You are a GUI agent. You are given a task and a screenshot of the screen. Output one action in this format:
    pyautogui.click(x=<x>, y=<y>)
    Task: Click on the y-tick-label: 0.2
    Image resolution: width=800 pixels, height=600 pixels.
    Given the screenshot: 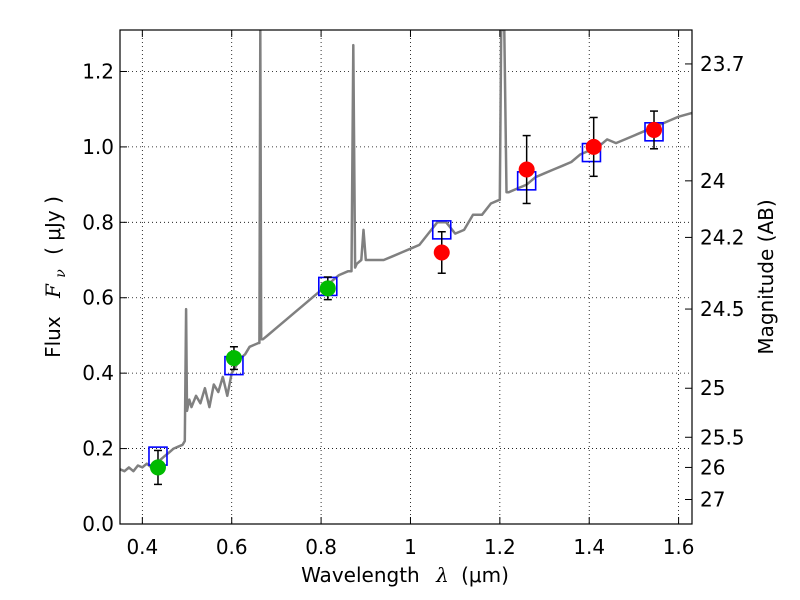 What is the action you would take?
    pyautogui.click(x=98, y=449)
    